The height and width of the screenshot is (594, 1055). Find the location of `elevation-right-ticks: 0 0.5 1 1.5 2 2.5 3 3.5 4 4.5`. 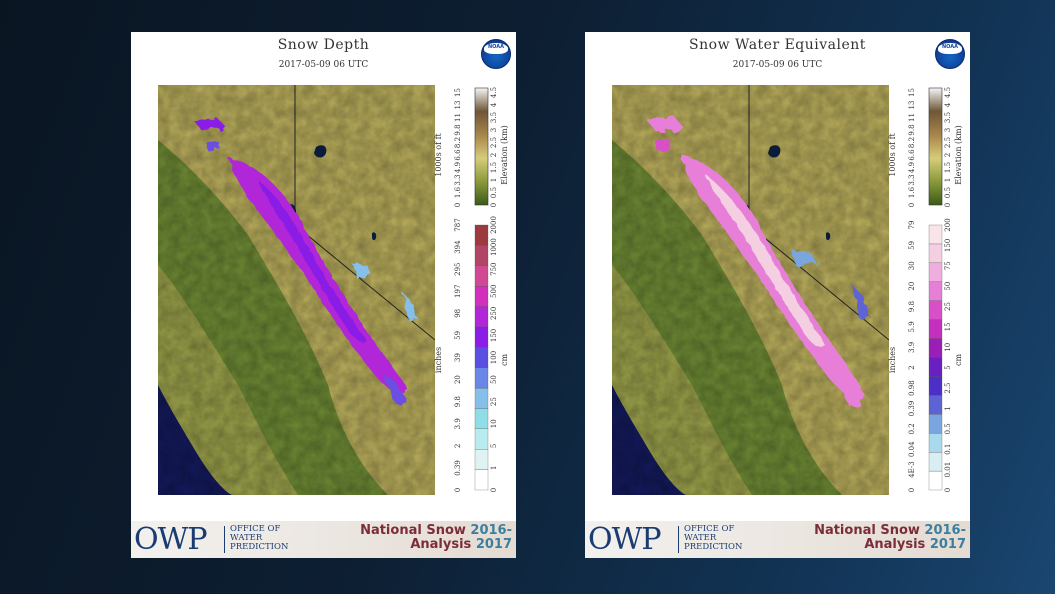

elevation-right-ticks: 0 0.5 1 1.5 2 2.5 3 3.5 4 4.5 is located at coordinates (948, 147).